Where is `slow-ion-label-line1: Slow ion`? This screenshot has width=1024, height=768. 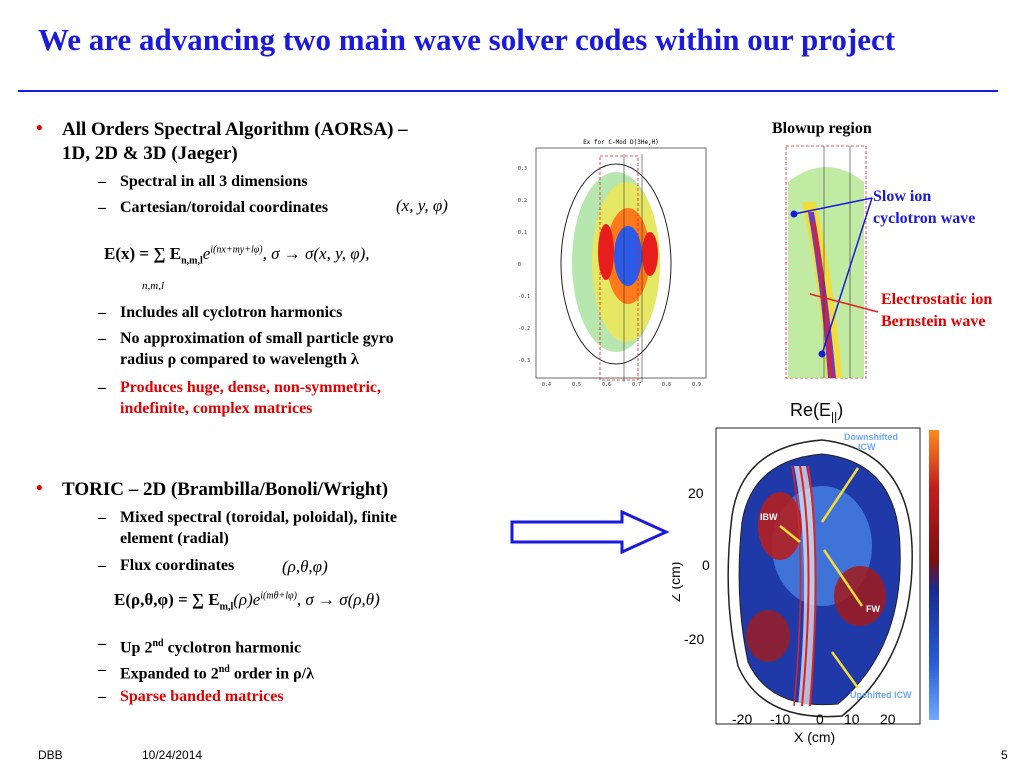
slow-ion-label-line1: Slow ion is located at coordinates (902, 196).